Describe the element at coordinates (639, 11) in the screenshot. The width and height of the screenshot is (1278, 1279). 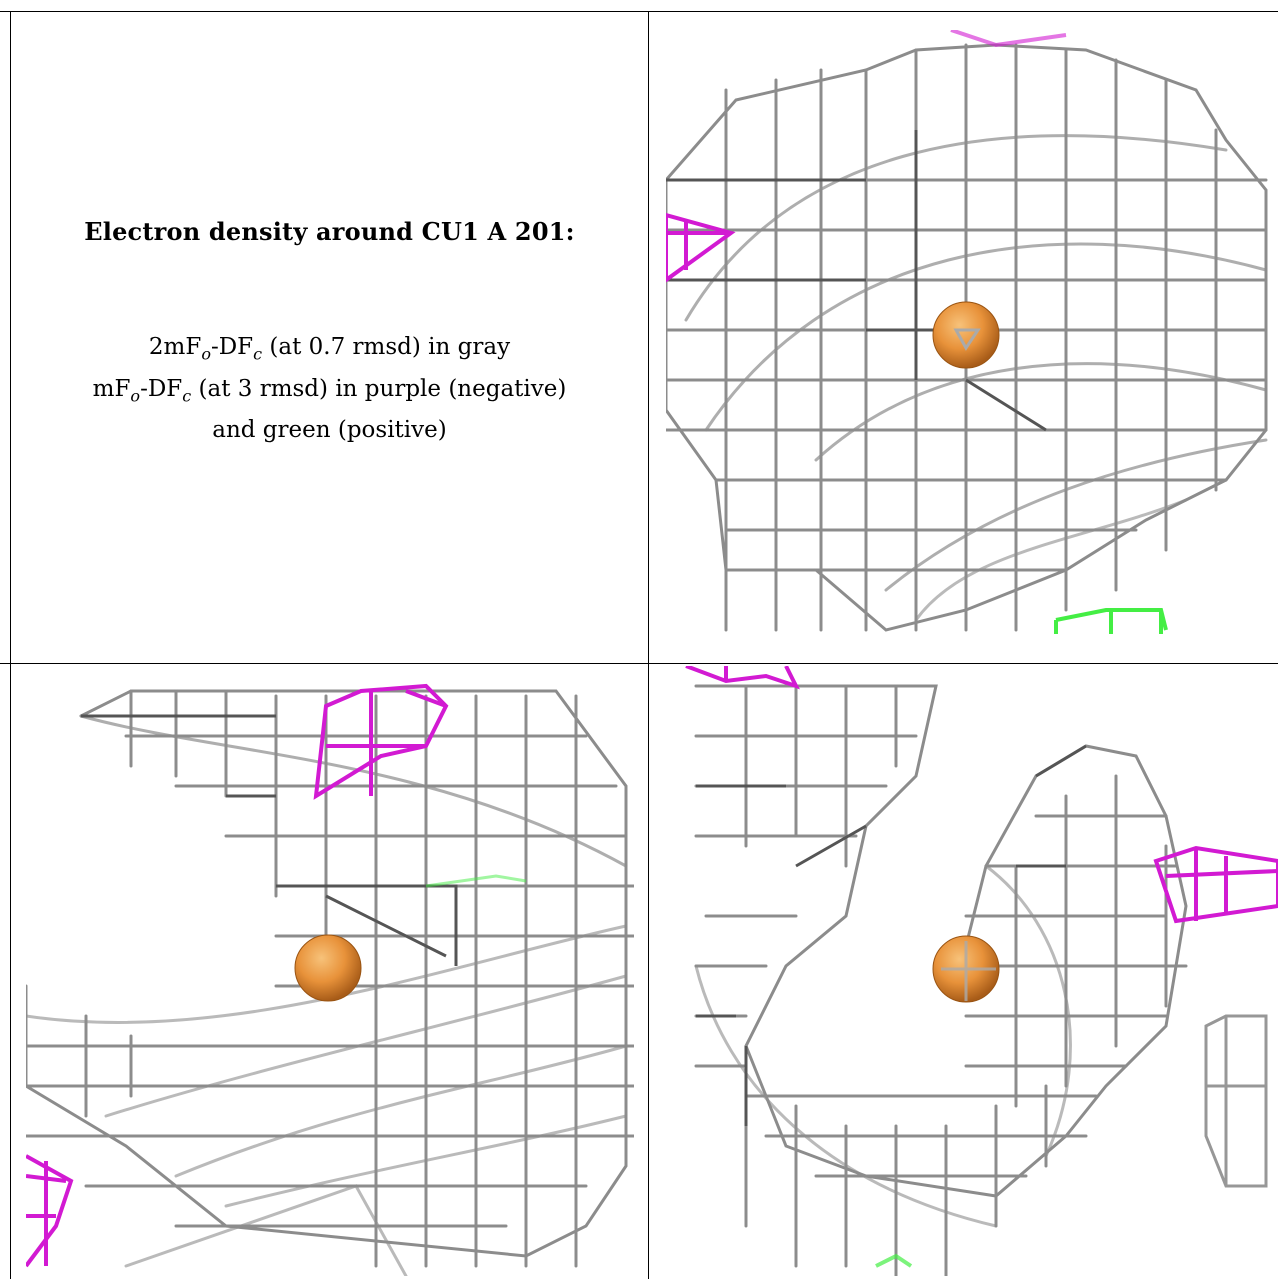
I see `table-top-border` at that location.